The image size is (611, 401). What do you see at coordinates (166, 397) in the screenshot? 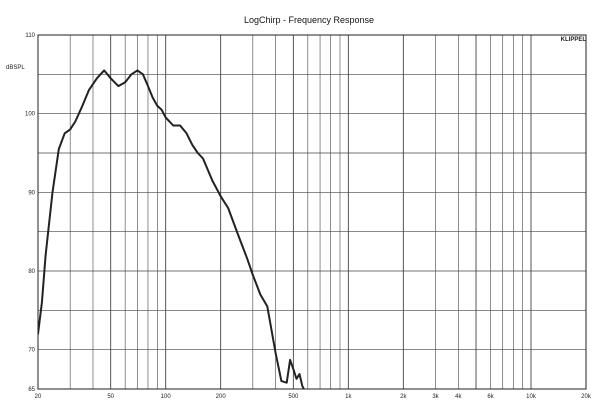
I see `x-tick-label: 100` at bounding box center [166, 397].